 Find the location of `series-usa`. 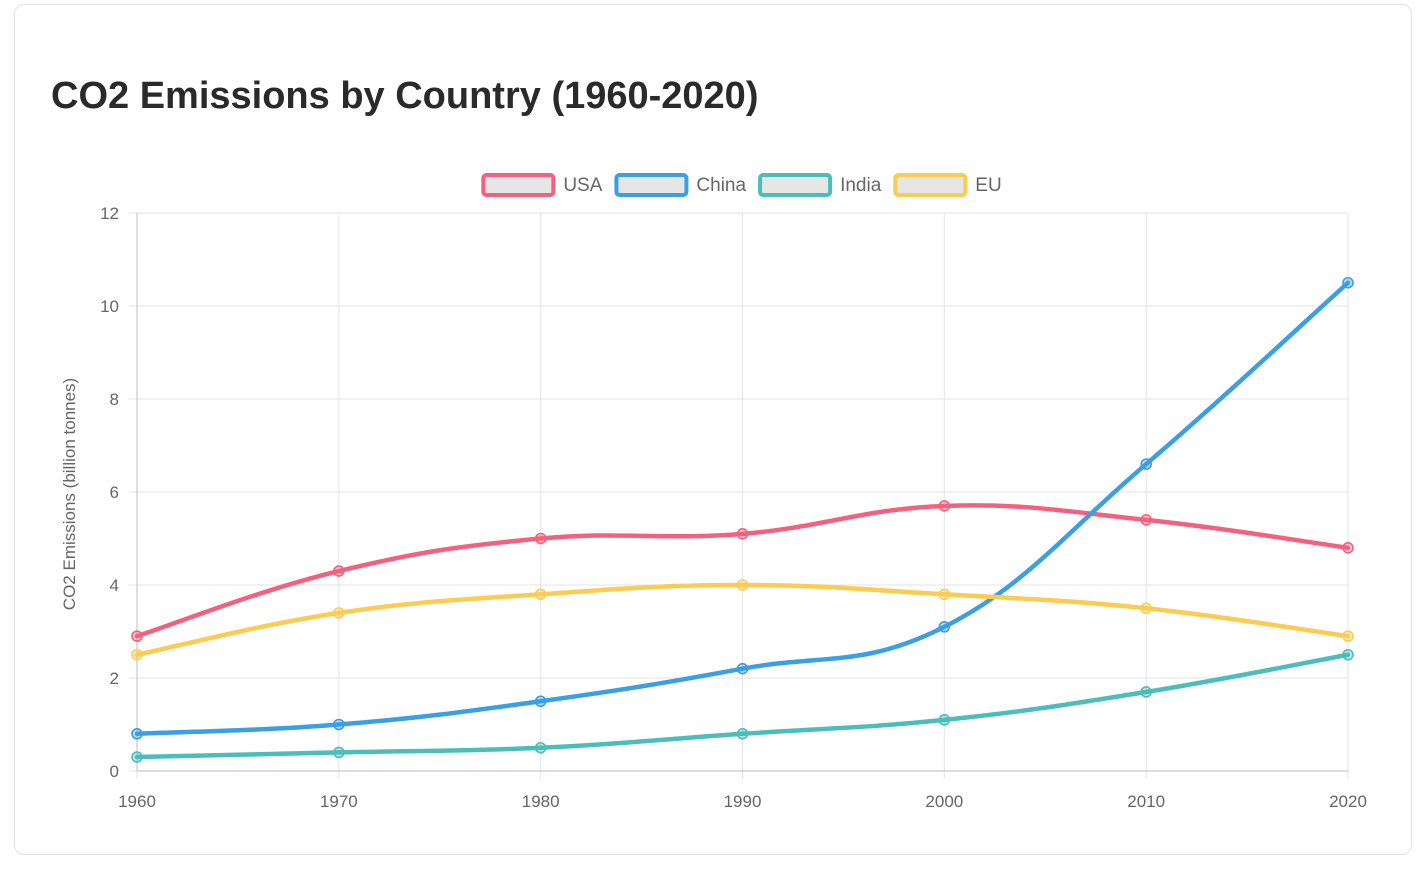

series-usa is located at coordinates (742, 571).